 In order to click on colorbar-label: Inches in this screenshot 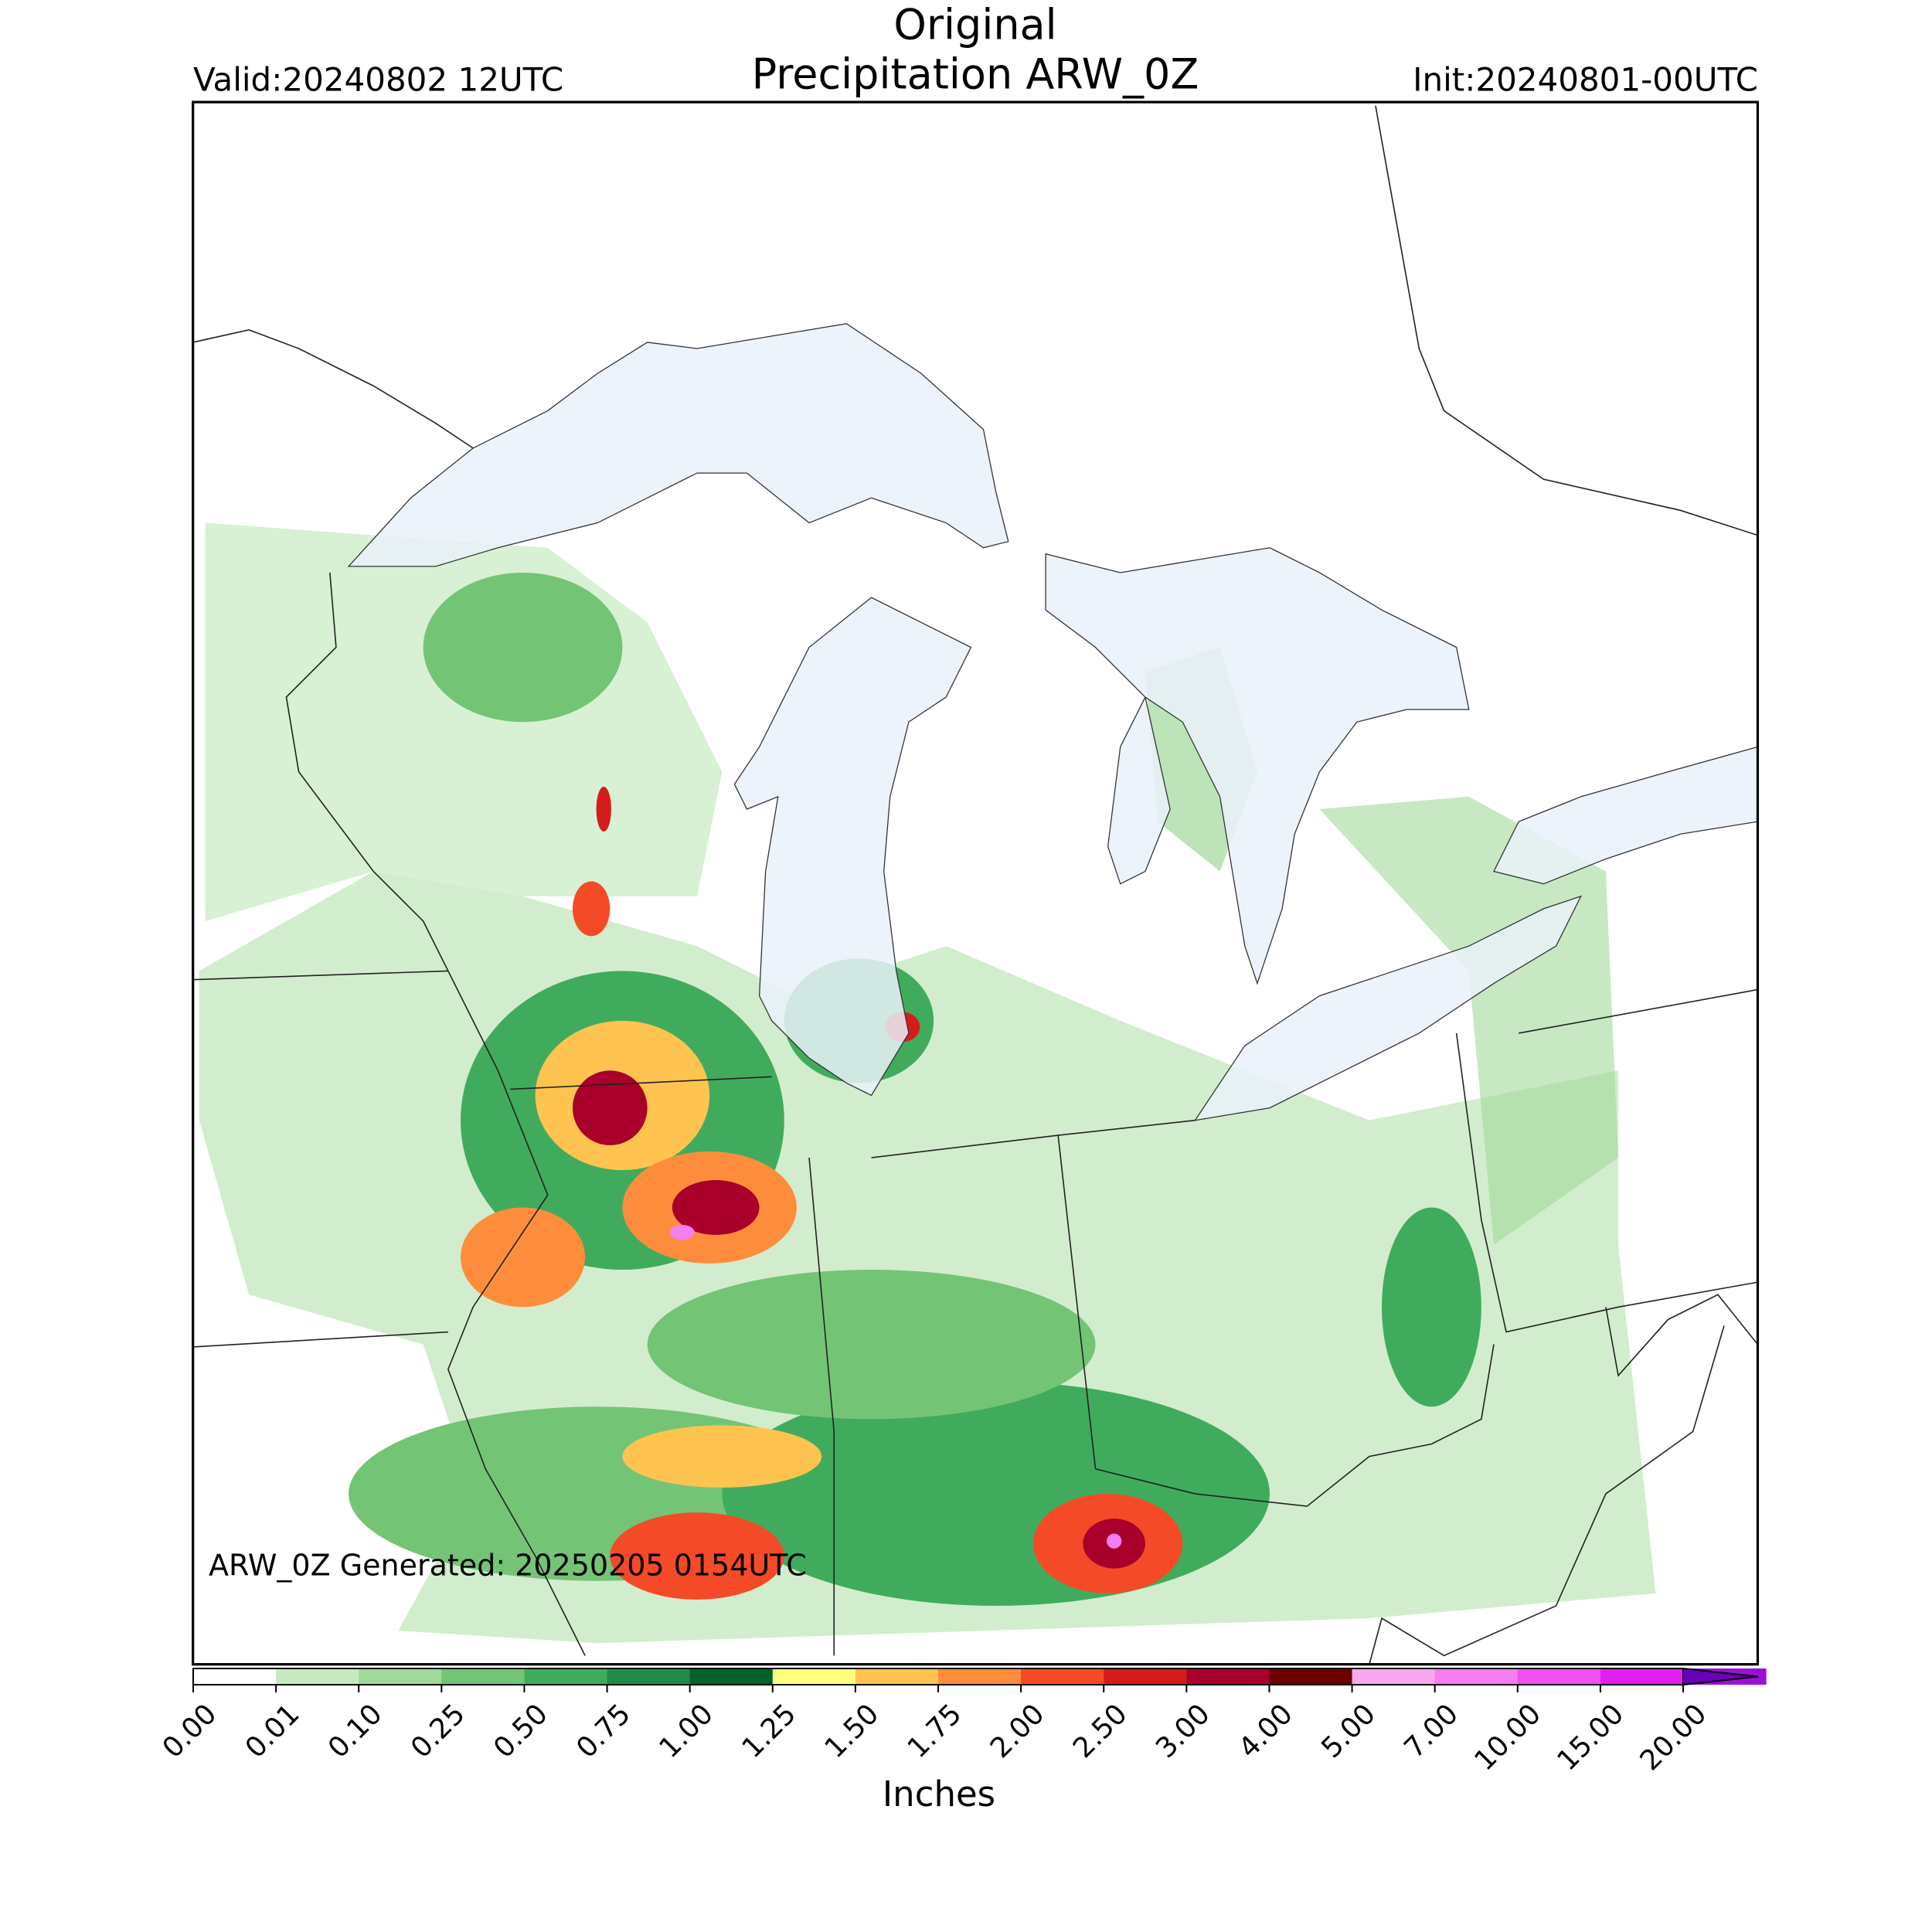, I will do `click(939, 1795)`.